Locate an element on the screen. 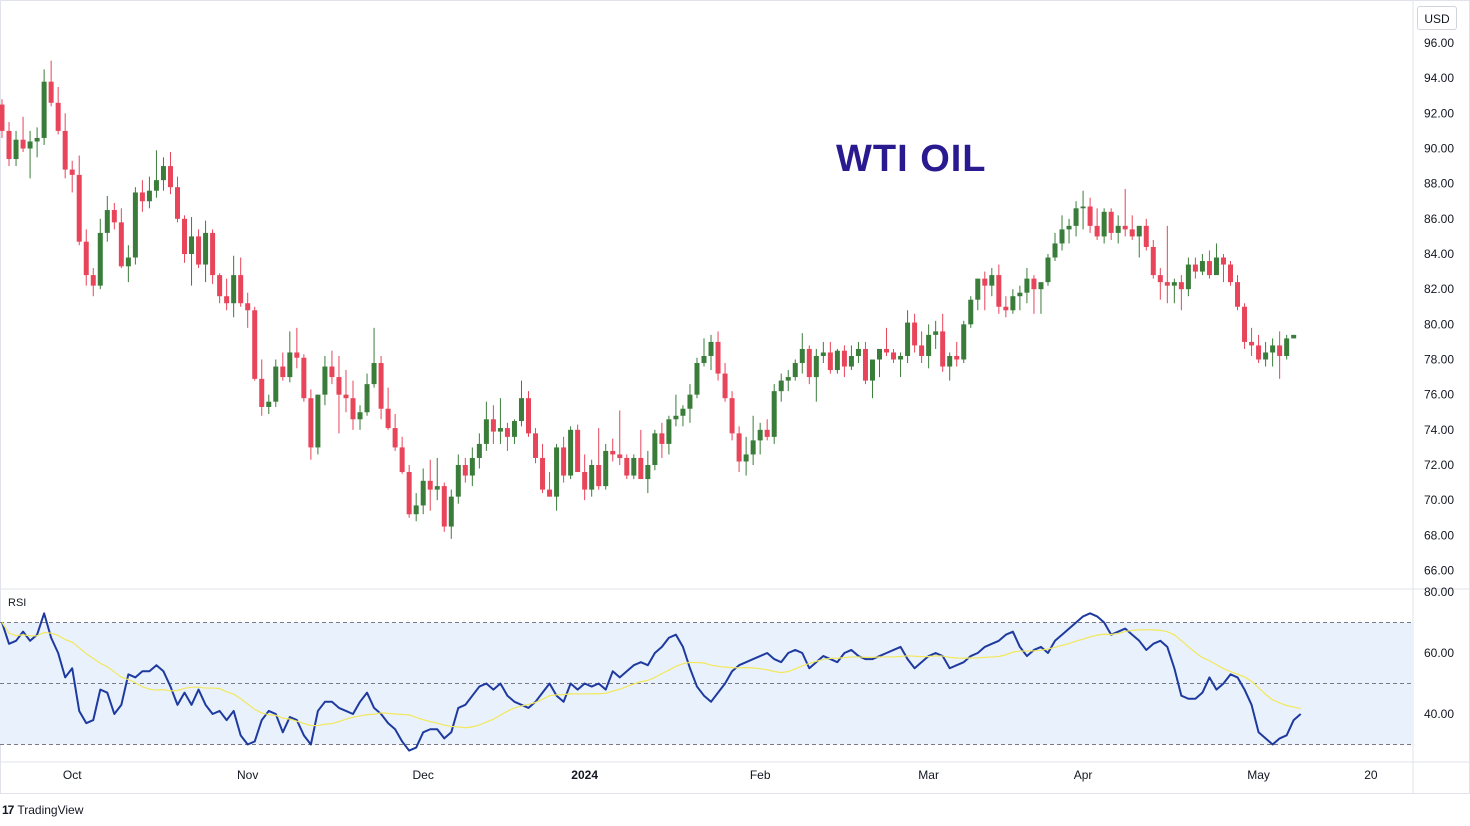  currency-badge: USD is located at coordinates (1437, 18).